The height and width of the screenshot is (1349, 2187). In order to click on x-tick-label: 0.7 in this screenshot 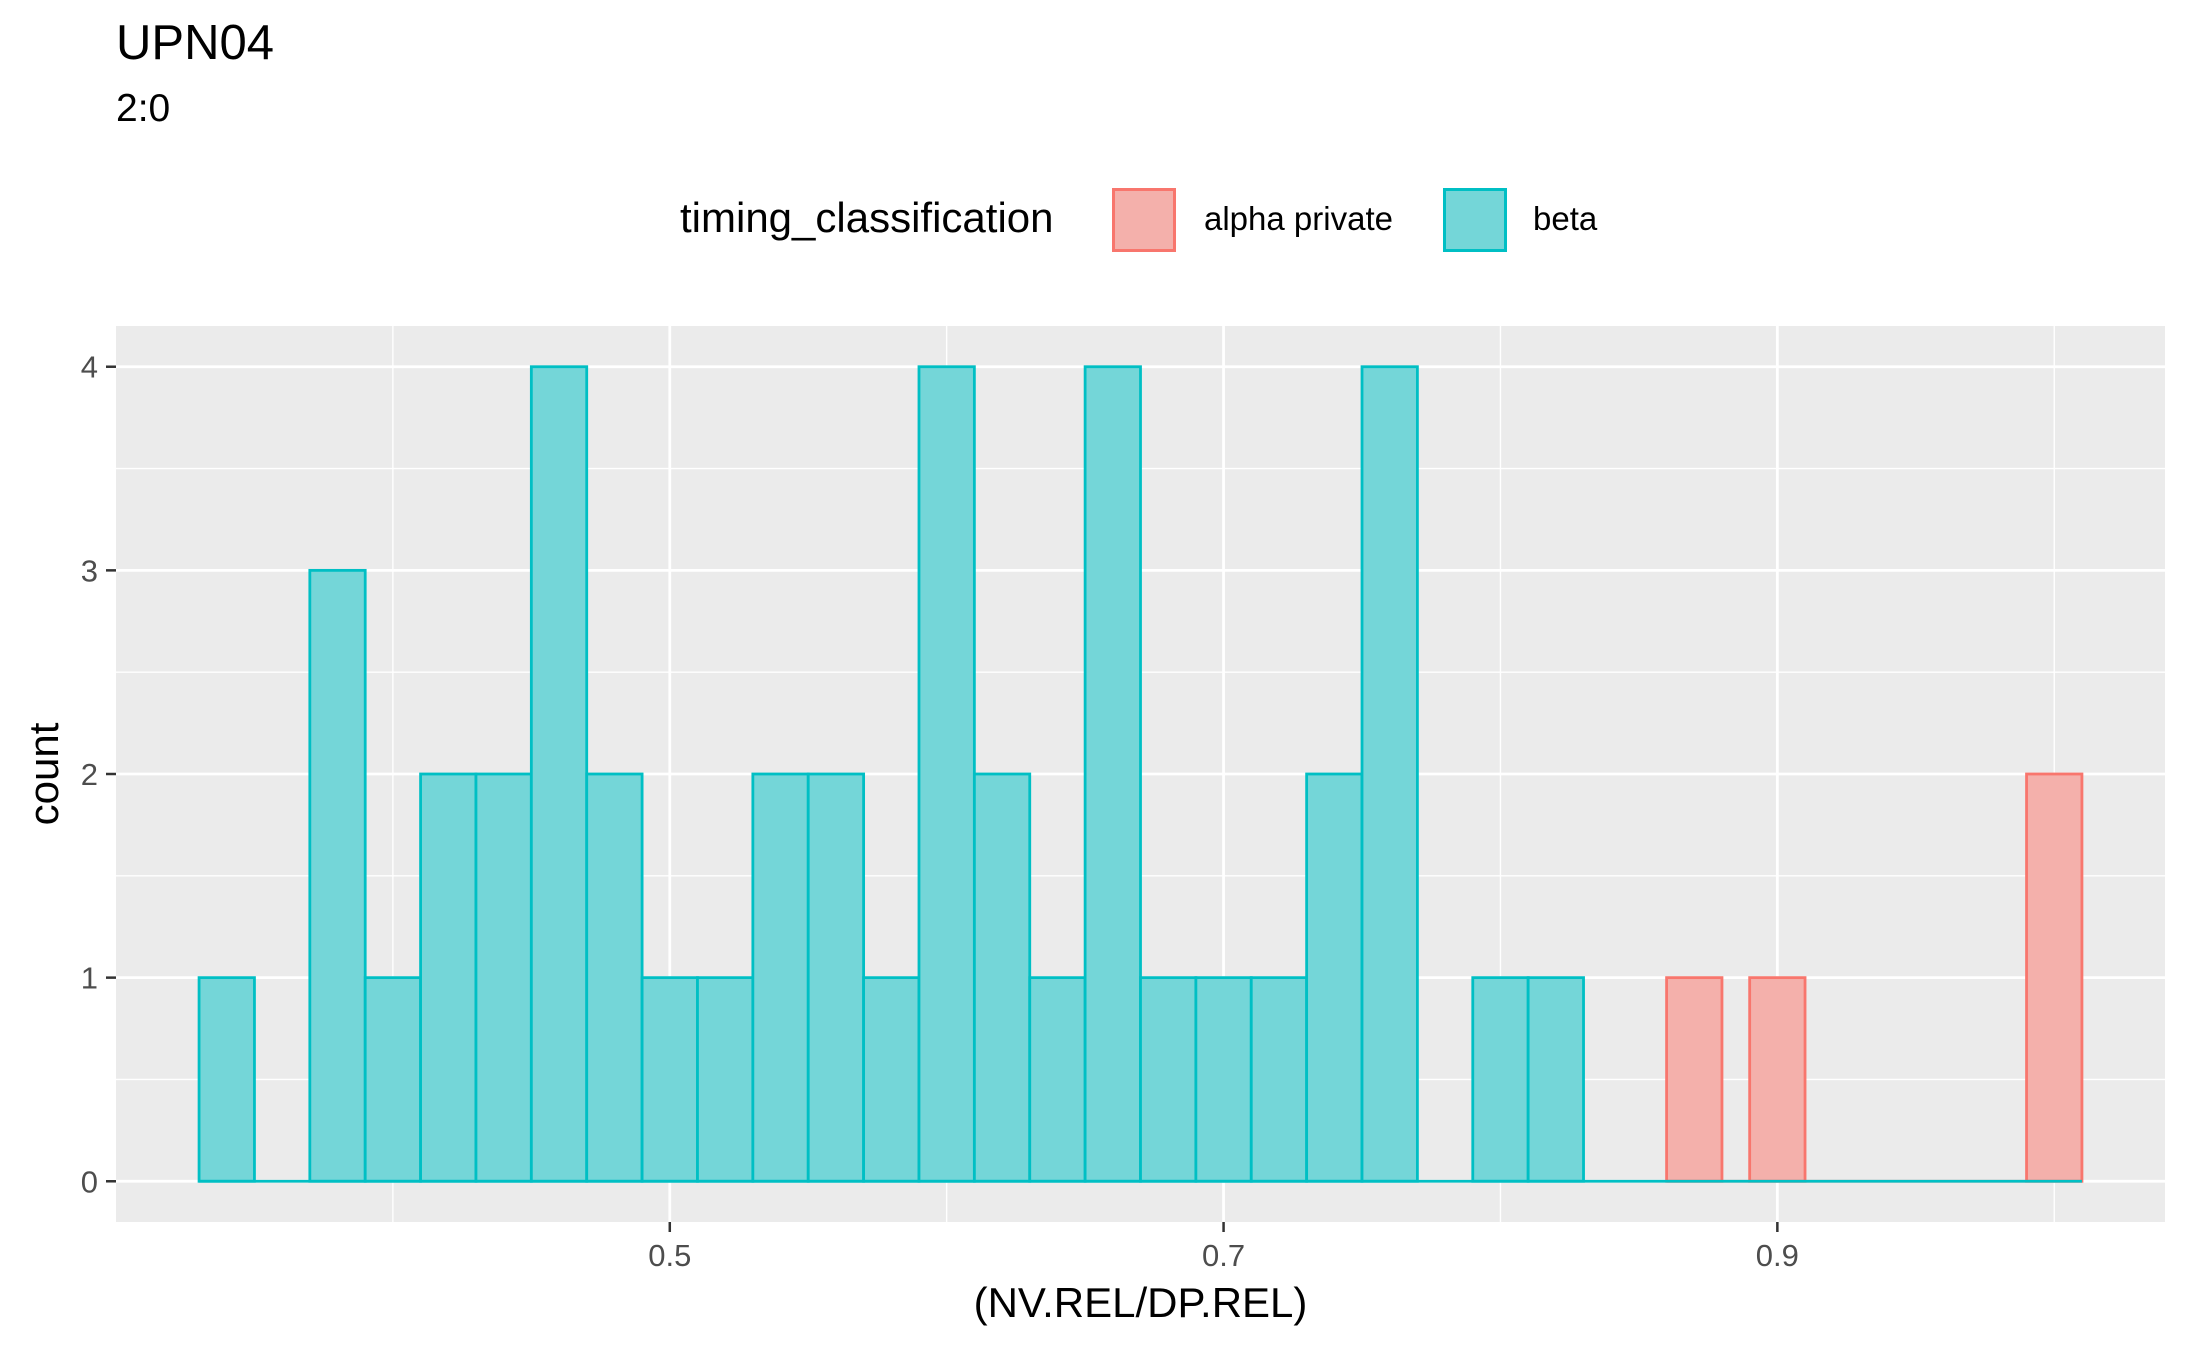, I will do `click(1223, 1255)`.